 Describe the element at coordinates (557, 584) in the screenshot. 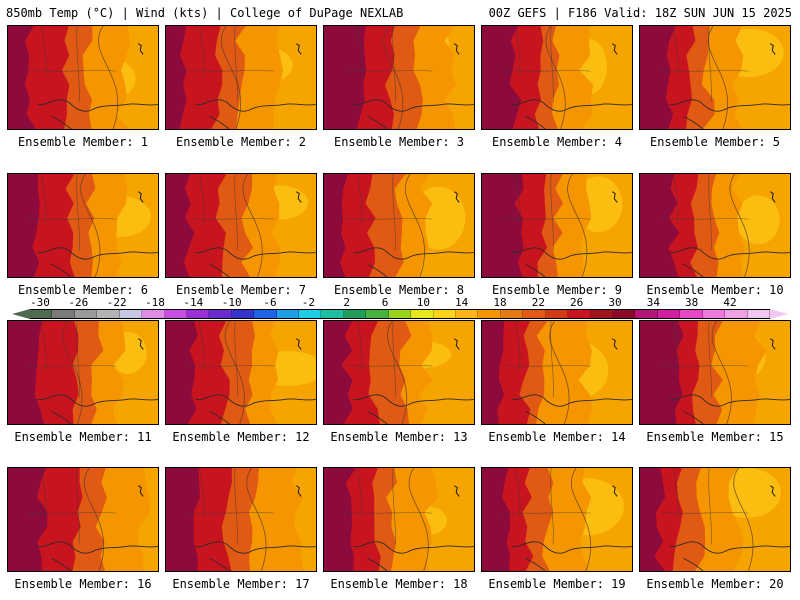

I see `ensemble-member-label: Ensemble Member: 19` at that location.